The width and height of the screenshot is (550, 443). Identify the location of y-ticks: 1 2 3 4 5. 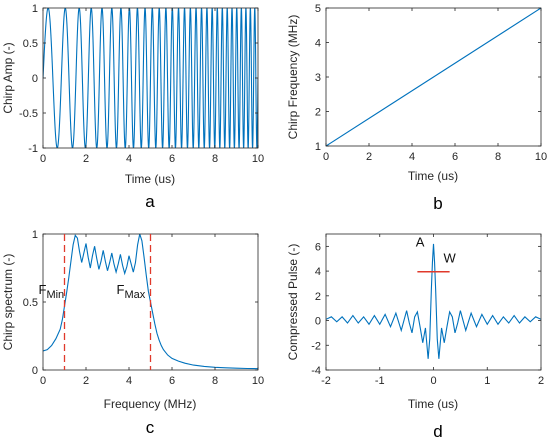
(428, 78).